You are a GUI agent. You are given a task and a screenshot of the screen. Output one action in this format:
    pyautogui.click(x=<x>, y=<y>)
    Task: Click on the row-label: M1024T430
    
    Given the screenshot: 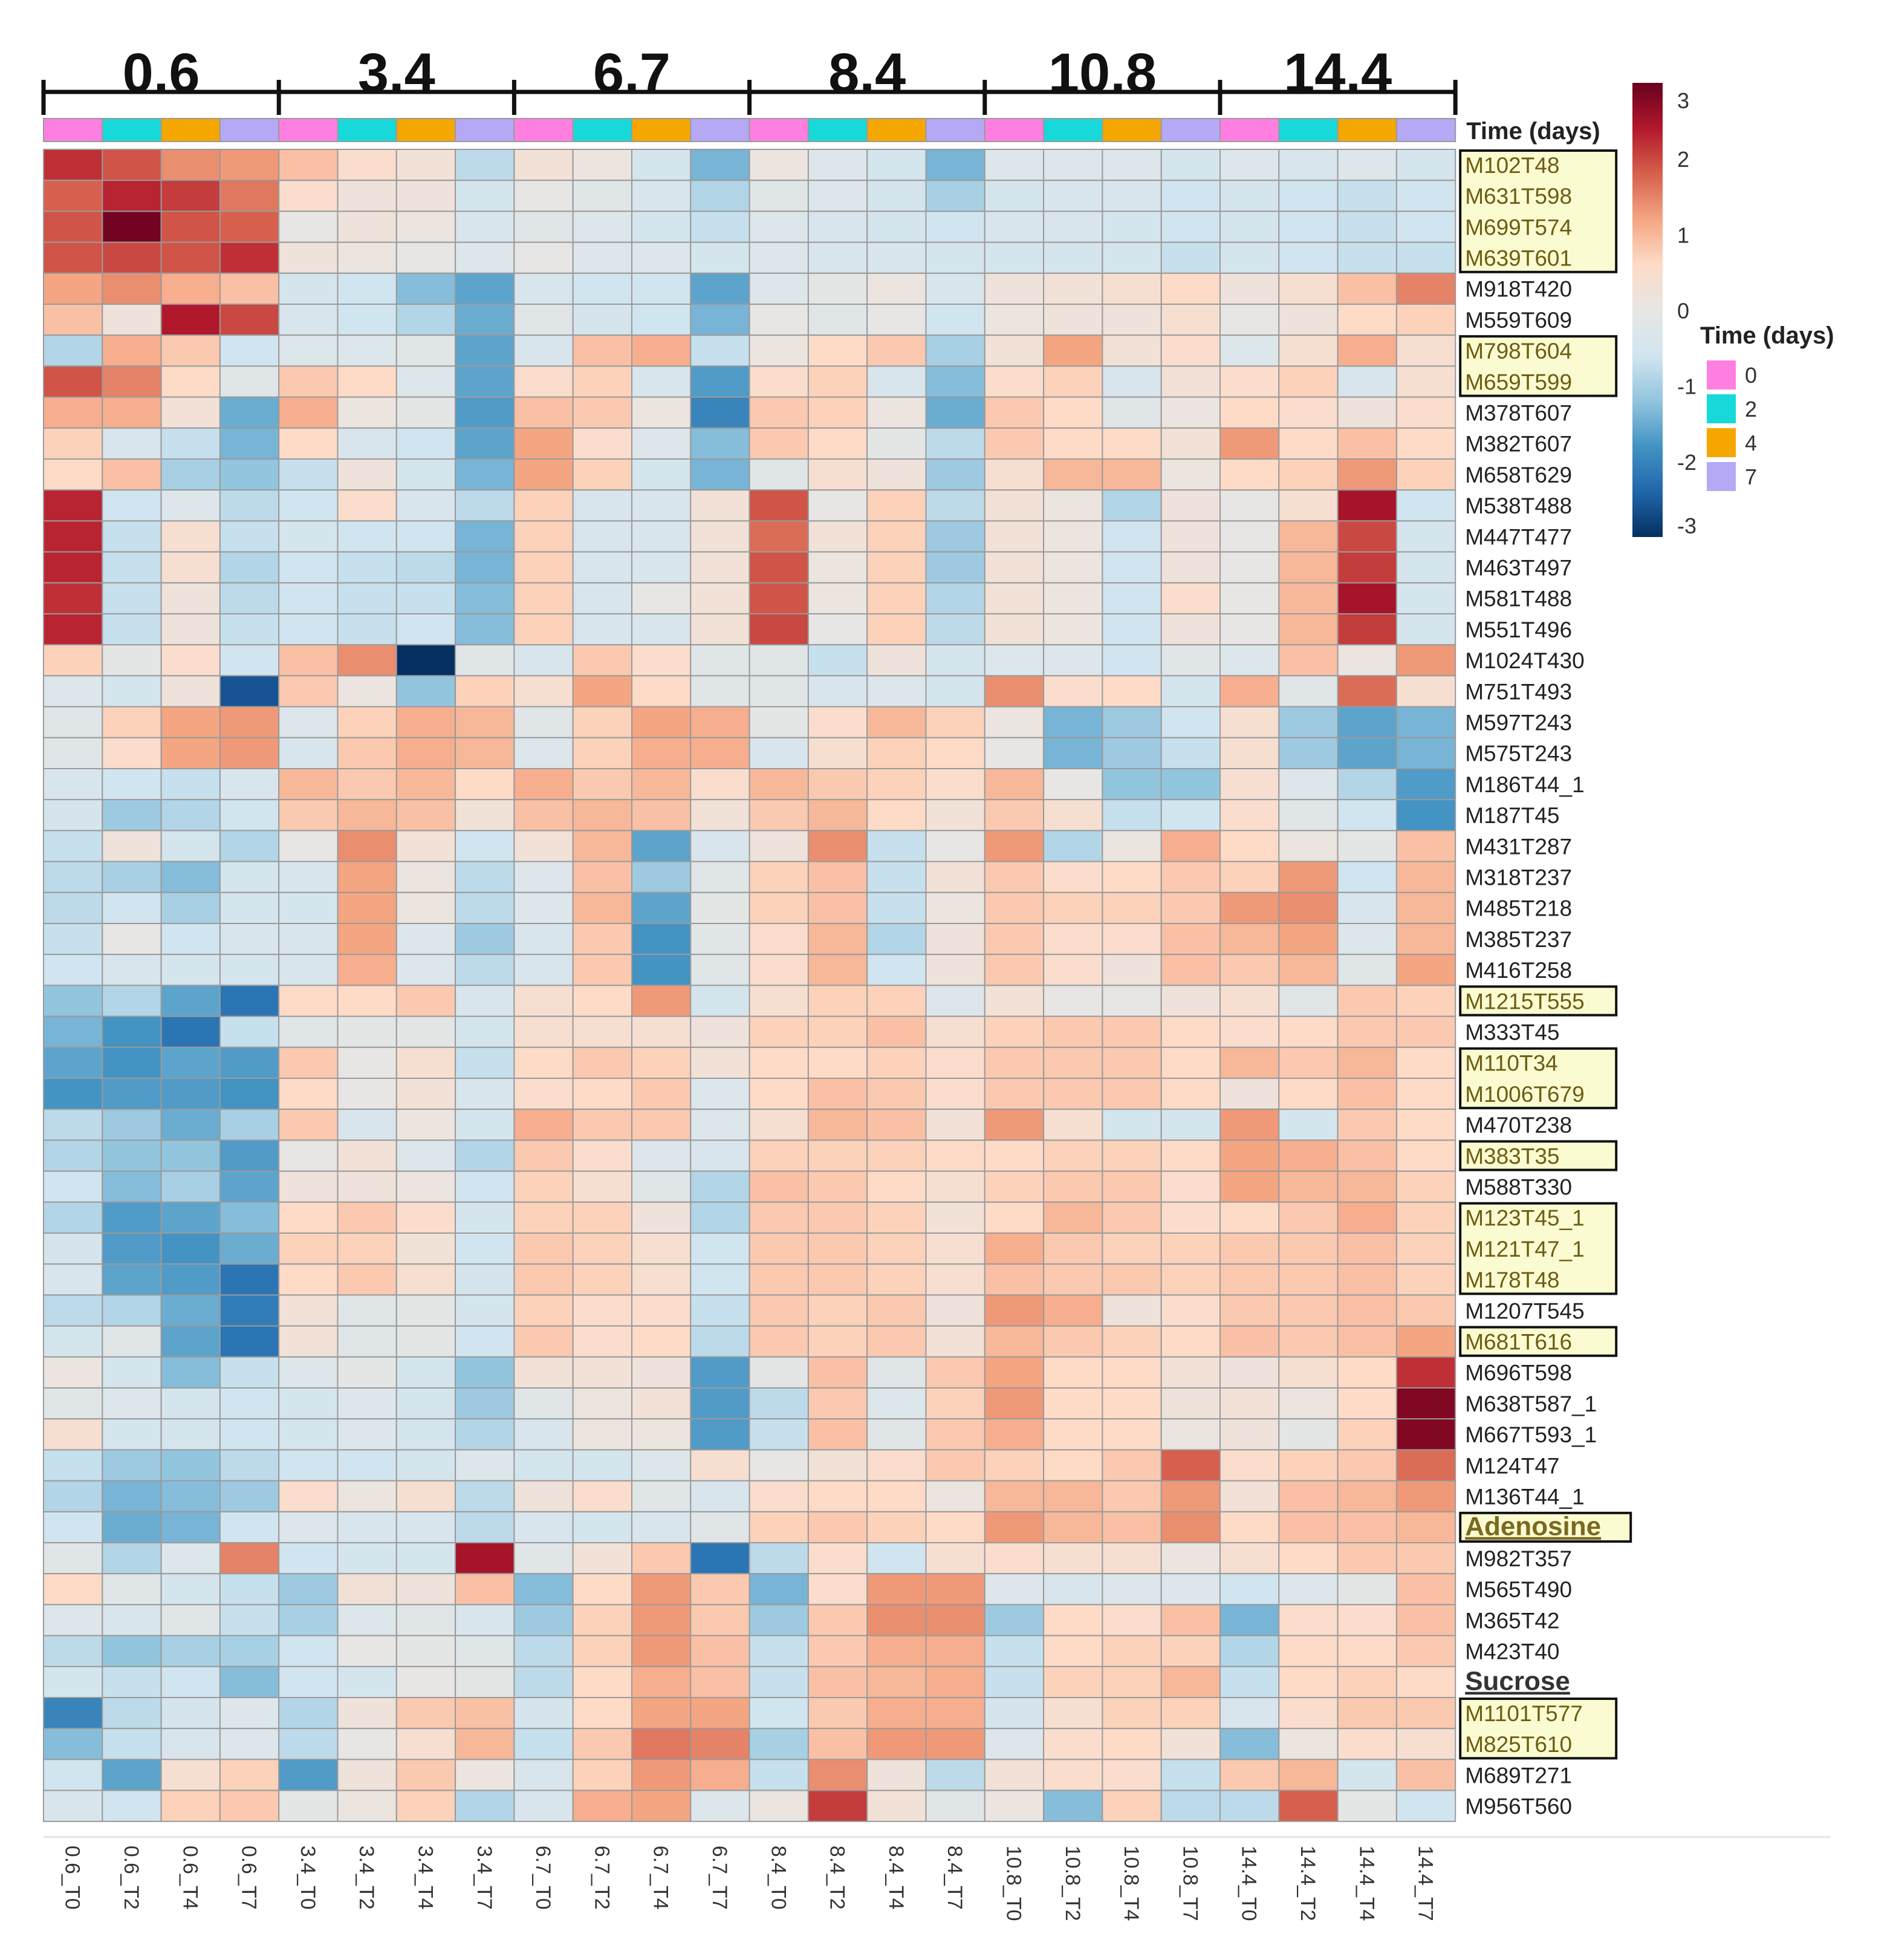 What is the action you would take?
    pyautogui.click(x=1524, y=660)
    